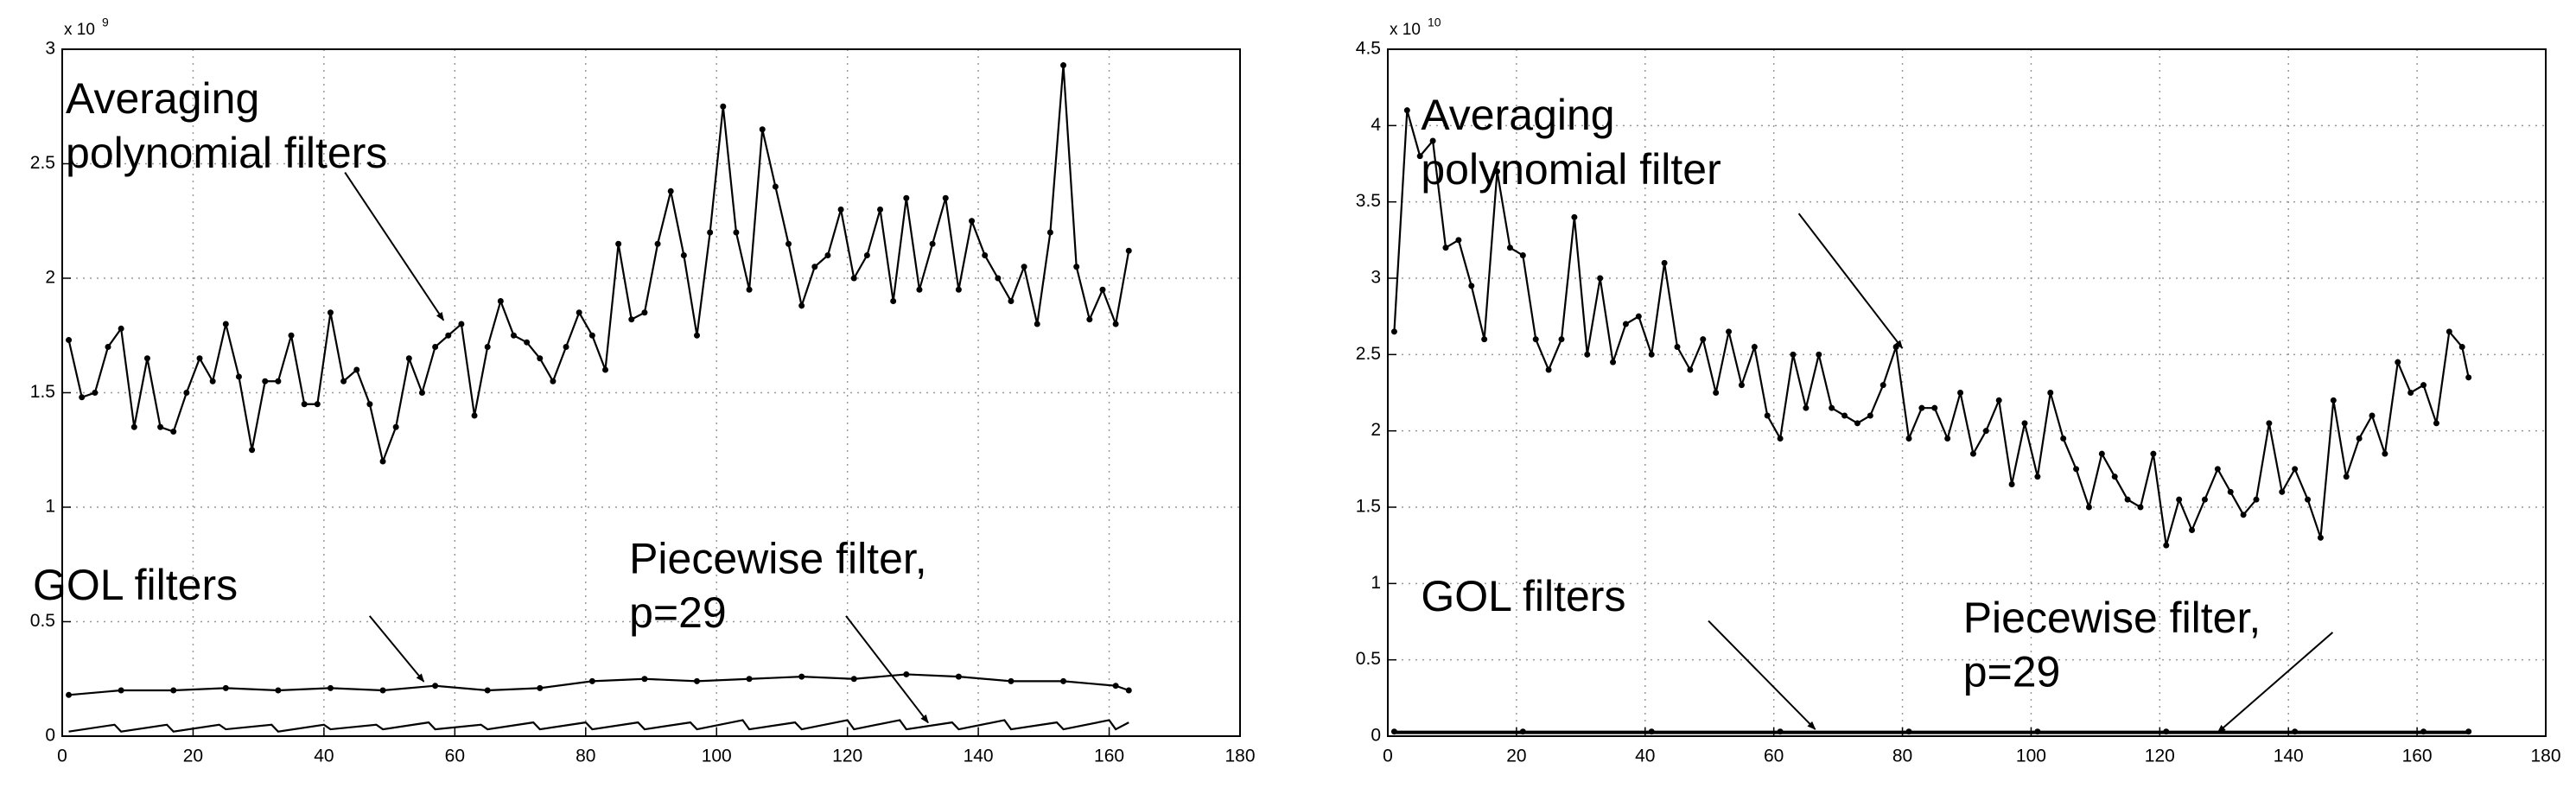 The image size is (2576, 788). I want to click on annotation: Piecewise filter,, so click(778, 558).